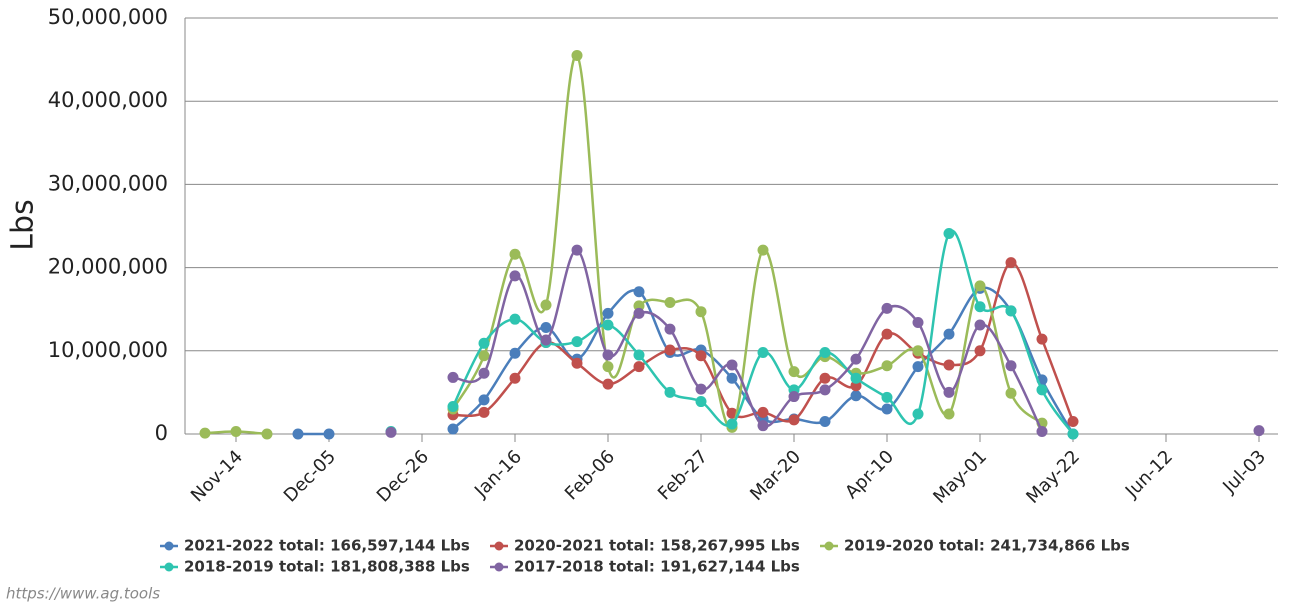 Image resolution: width=1293 pixels, height=615 pixels. What do you see at coordinates (327, 567) in the screenshot?
I see `legend-label: 2018-2019 total: 181,808,388 Lbs` at bounding box center [327, 567].